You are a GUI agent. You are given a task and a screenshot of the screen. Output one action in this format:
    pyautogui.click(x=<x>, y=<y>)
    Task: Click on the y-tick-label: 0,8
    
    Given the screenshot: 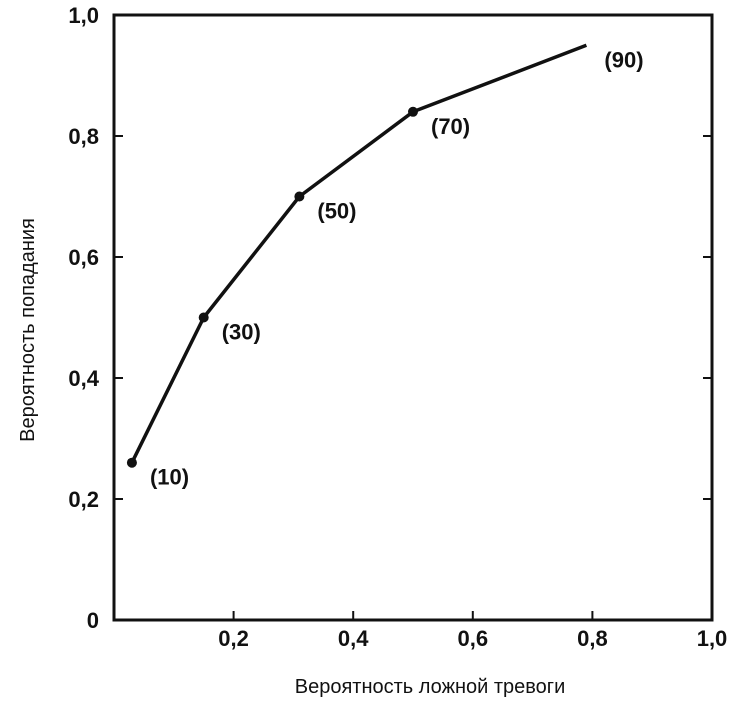 What is the action you would take?
    pyautogui.click(x=83, y=136)
    